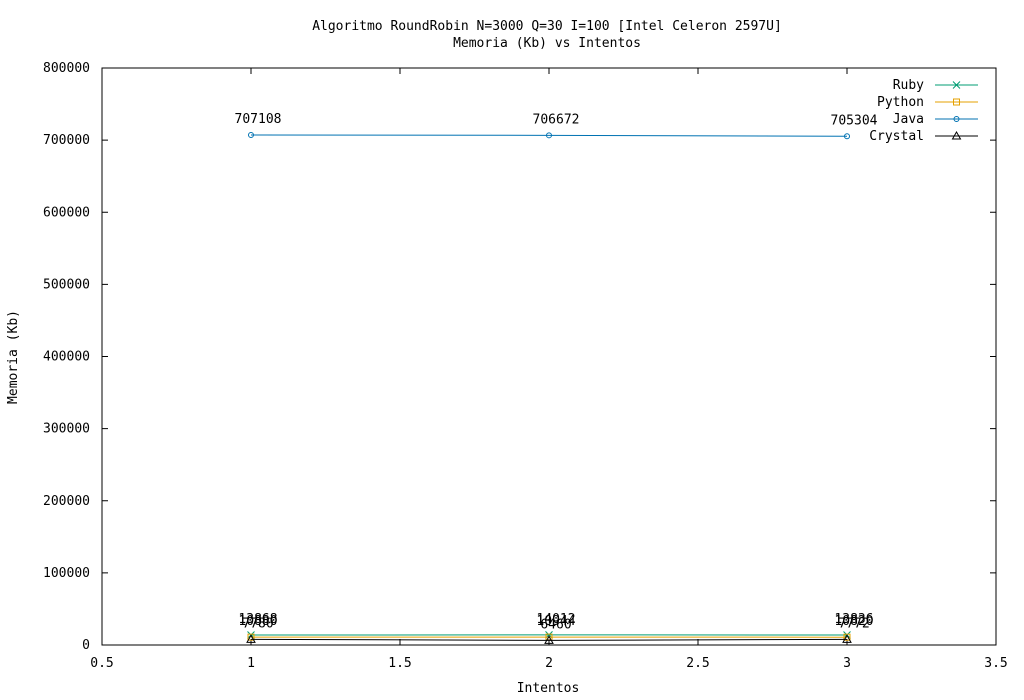  I want to click on x-tick-label: 3.5, so click(995, 663).